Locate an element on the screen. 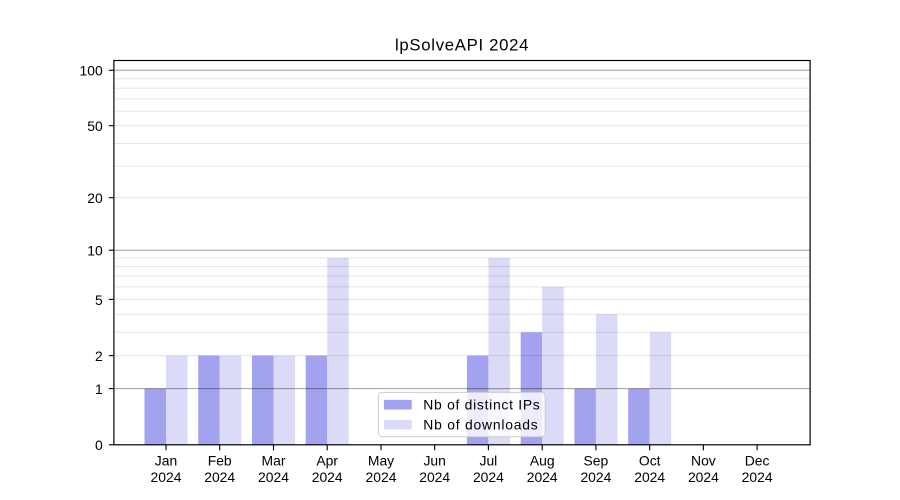  svg-text: Jun is located at coordinates (434, 461).